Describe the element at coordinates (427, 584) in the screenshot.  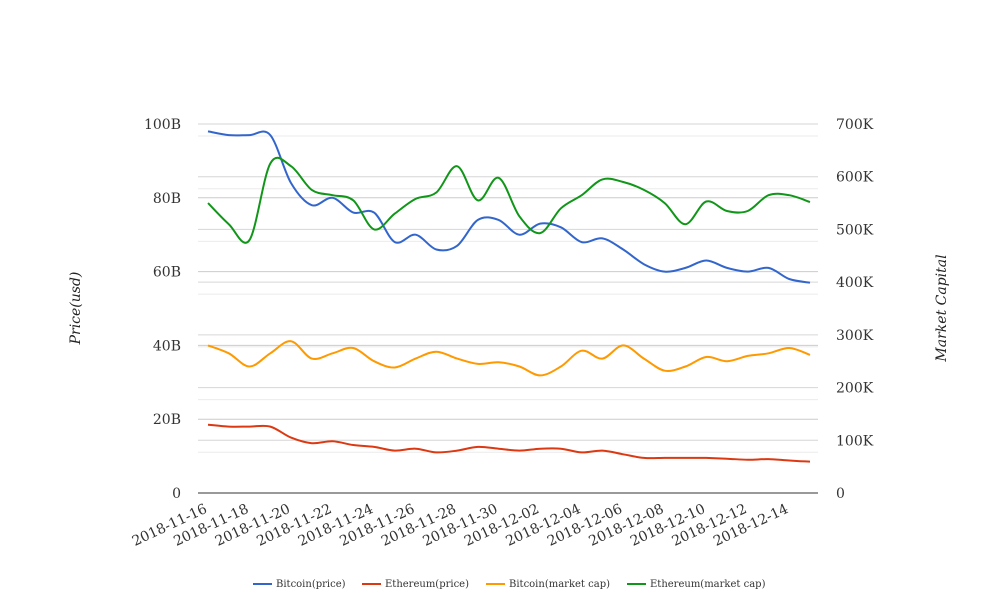
I see `legend-label-ethereum-price: Ethereum(price)` at that location.